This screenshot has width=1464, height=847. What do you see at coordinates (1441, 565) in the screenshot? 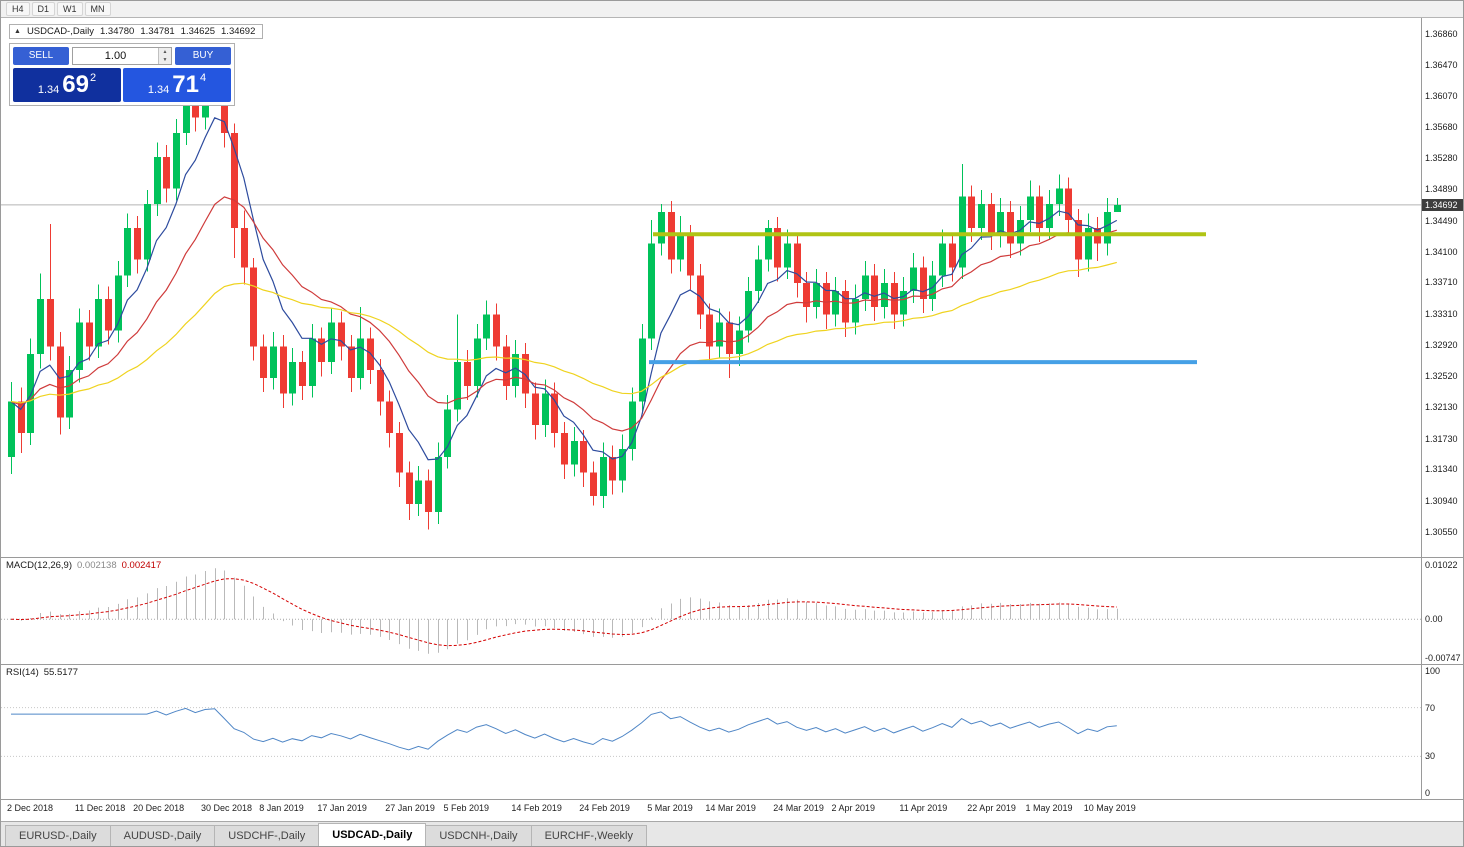
I see `macd-axis-label: 0.01022` at bounding box center [1441, 565].